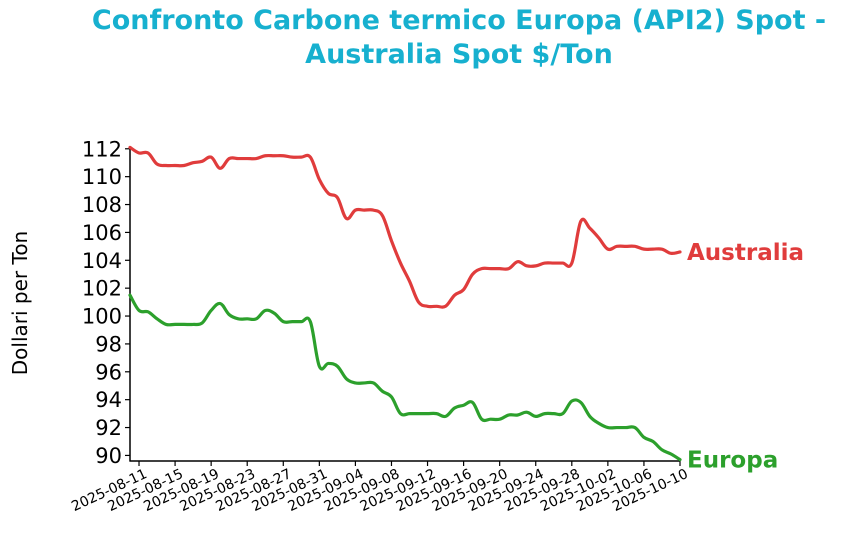 This screenshot has width=855, height=534. I want to click on y-ticks: 90 92 94 96 98 100 102 104 106 108 110 112, so click(106, 302).